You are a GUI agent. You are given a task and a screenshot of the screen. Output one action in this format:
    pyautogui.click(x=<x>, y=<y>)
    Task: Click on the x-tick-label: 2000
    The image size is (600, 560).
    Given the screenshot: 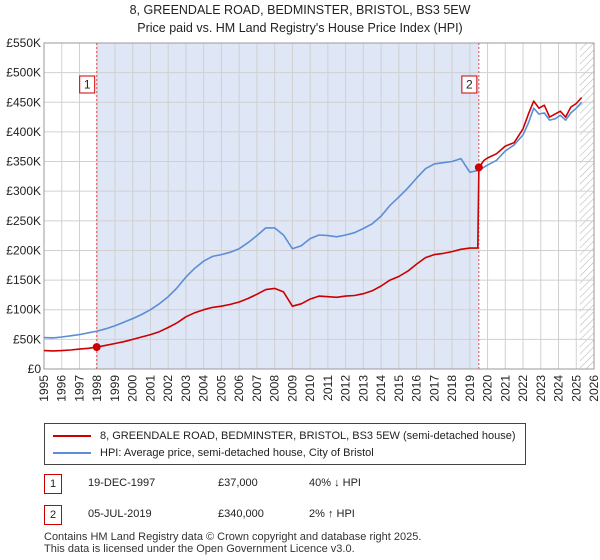 What is the action you would take?
    pyautogui.click(x=133, y=388)
    